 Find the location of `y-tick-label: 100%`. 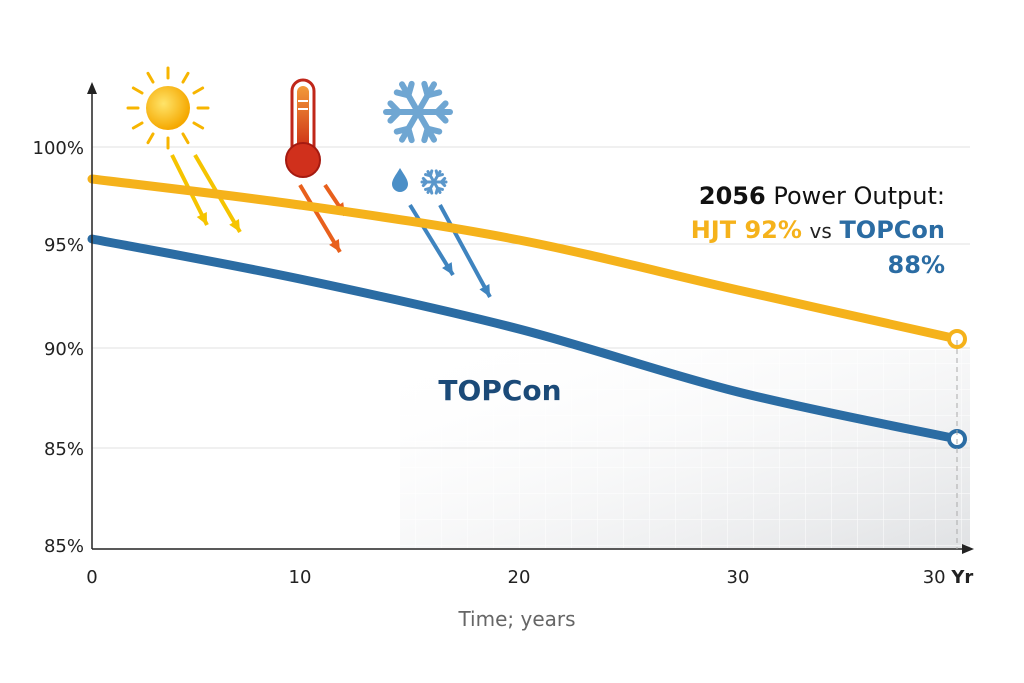

y-tick-label: 100% is located at coordinates (58, 148).